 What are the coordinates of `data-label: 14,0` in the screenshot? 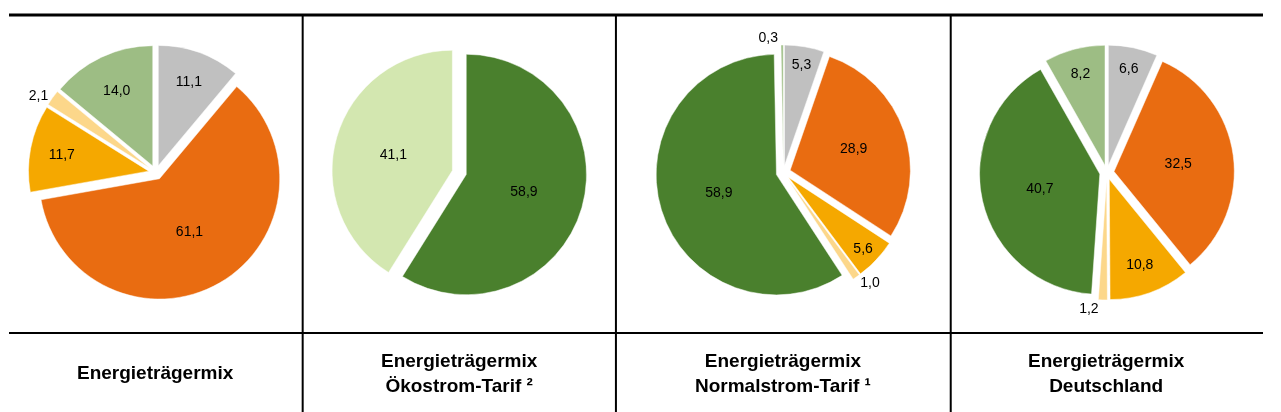 It's located at (117, 89).